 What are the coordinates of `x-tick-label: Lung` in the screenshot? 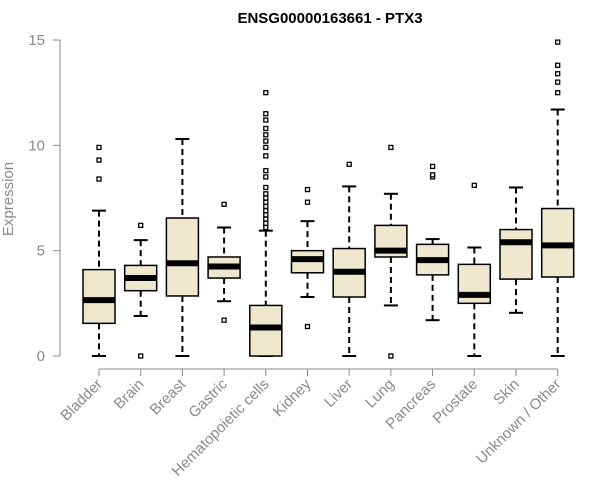 It's located at (380, 394).